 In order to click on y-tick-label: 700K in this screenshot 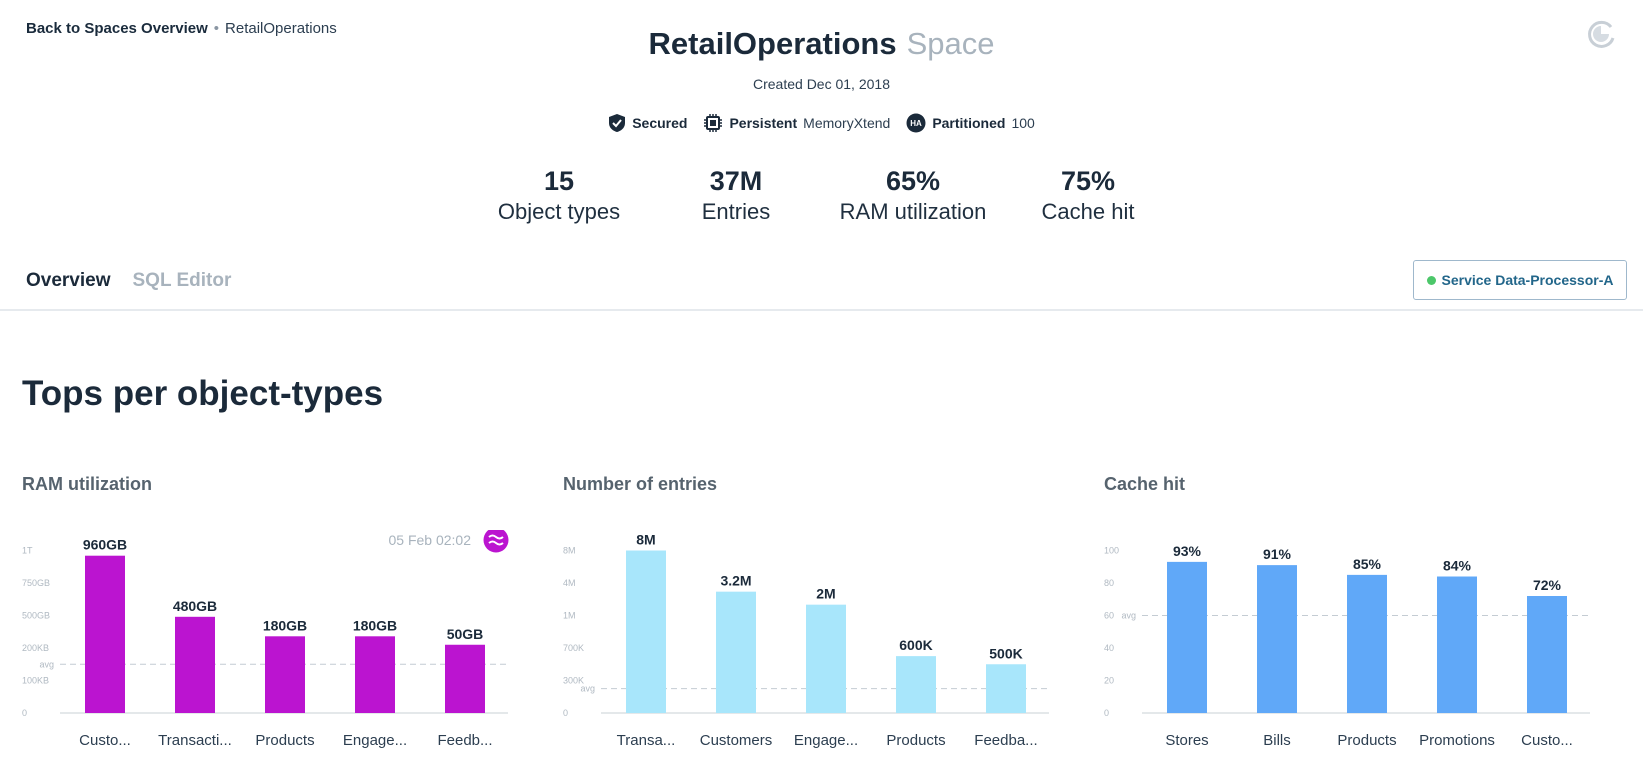, I will do `click(573, 648)`.